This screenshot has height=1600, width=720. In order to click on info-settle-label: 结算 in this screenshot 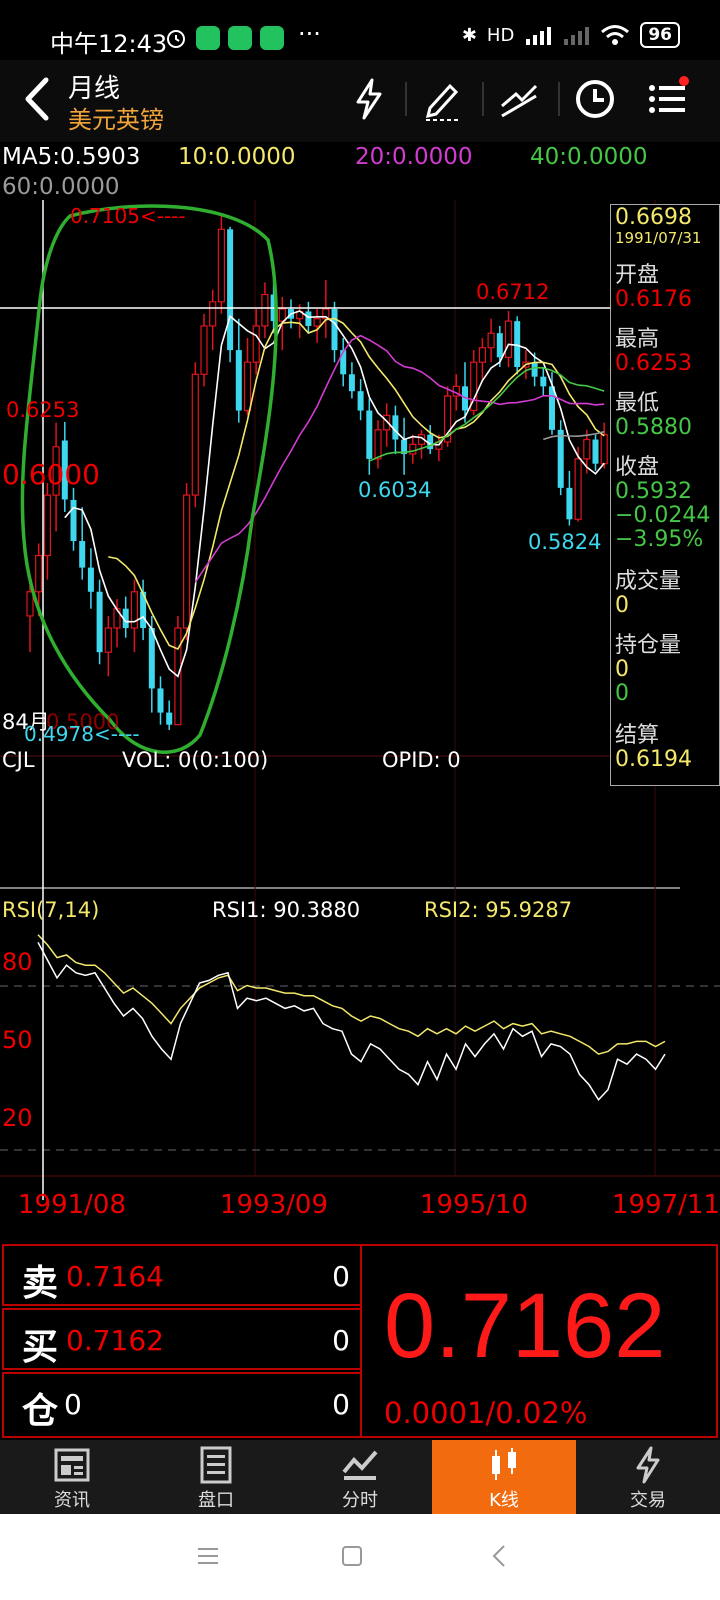, I will do `click(637, 735)`.